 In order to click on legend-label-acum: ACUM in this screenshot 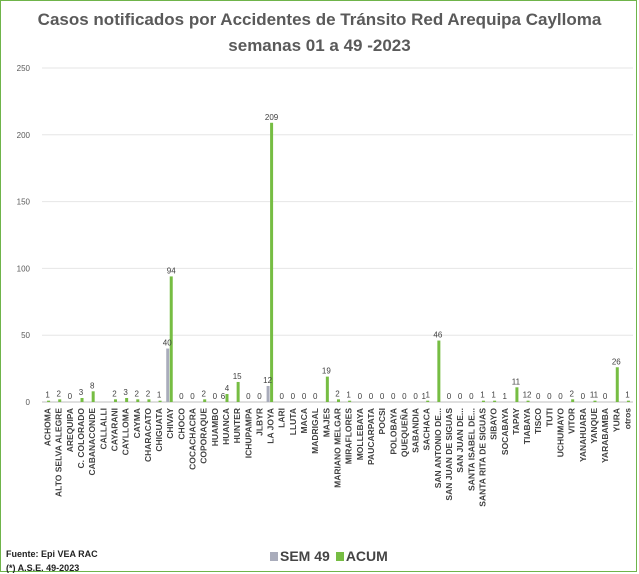, I will do `click(366, 556)`.